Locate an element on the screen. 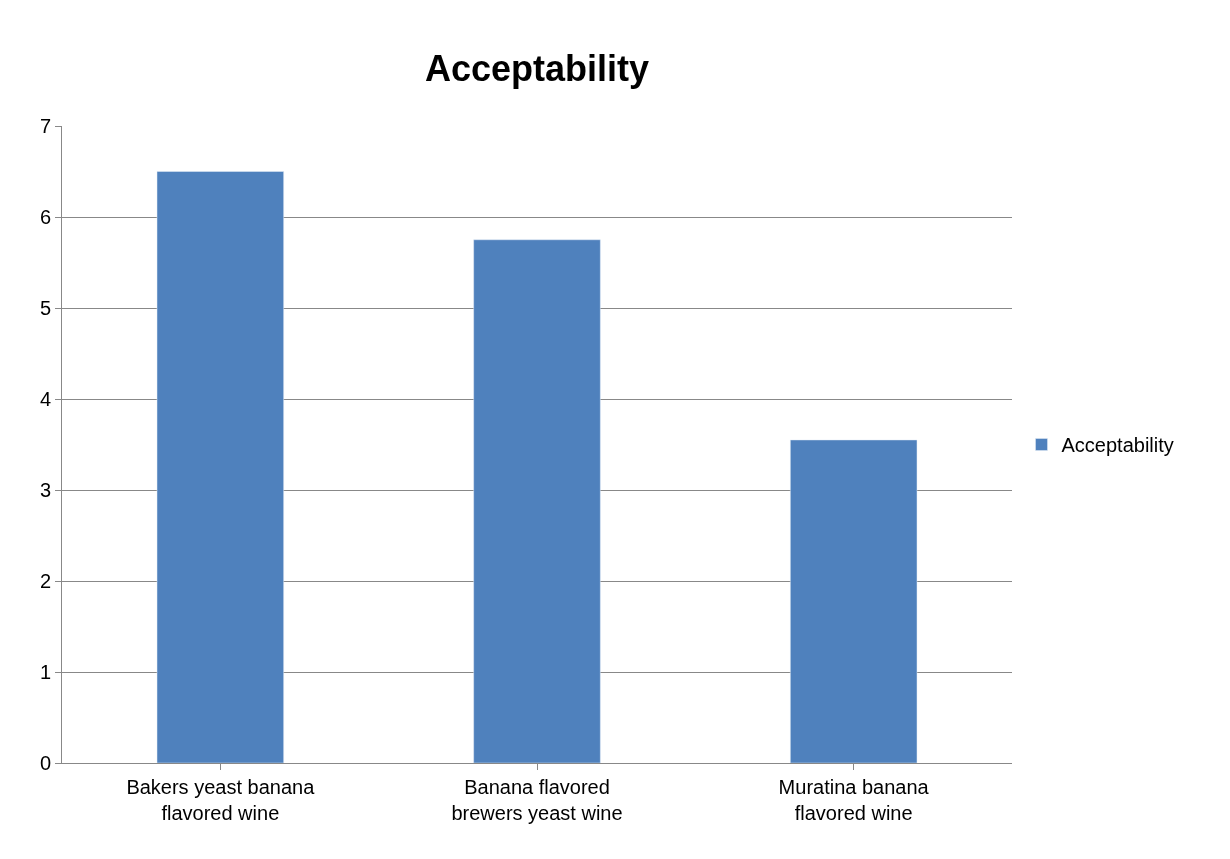 This screenshot has width=1230, height=859. x-tick-label: Bakers yeast banana flavored wine is located at coordinates (221, 800).